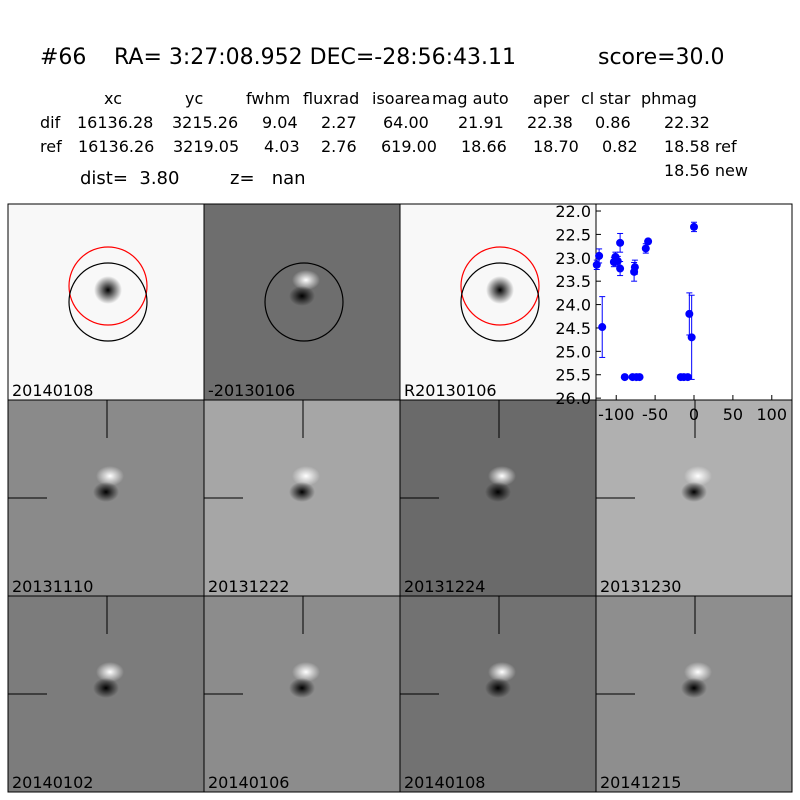 This screenshot has height=800, width=800. What do you see at coordinates (669, 98) in the screenshot?
I see `column-header: phmag` at bounding box center [669, 98].